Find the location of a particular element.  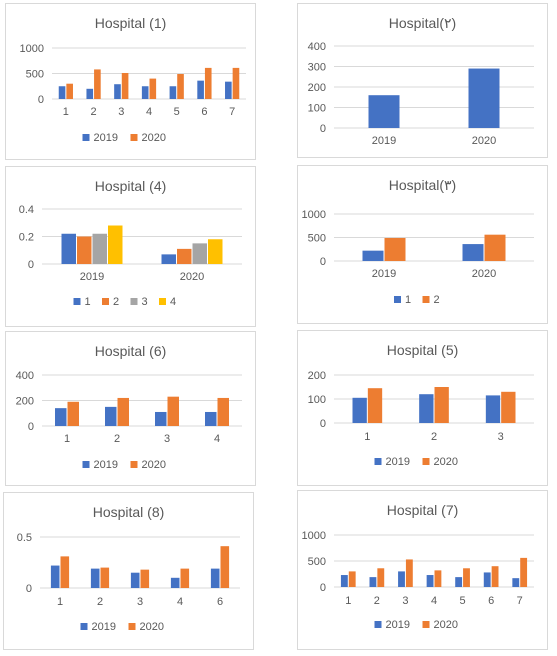

chart-panel-h5: Hospital (5) 0 100 200 1 2 3 2019 2020 is located at coordinates (422, 408).